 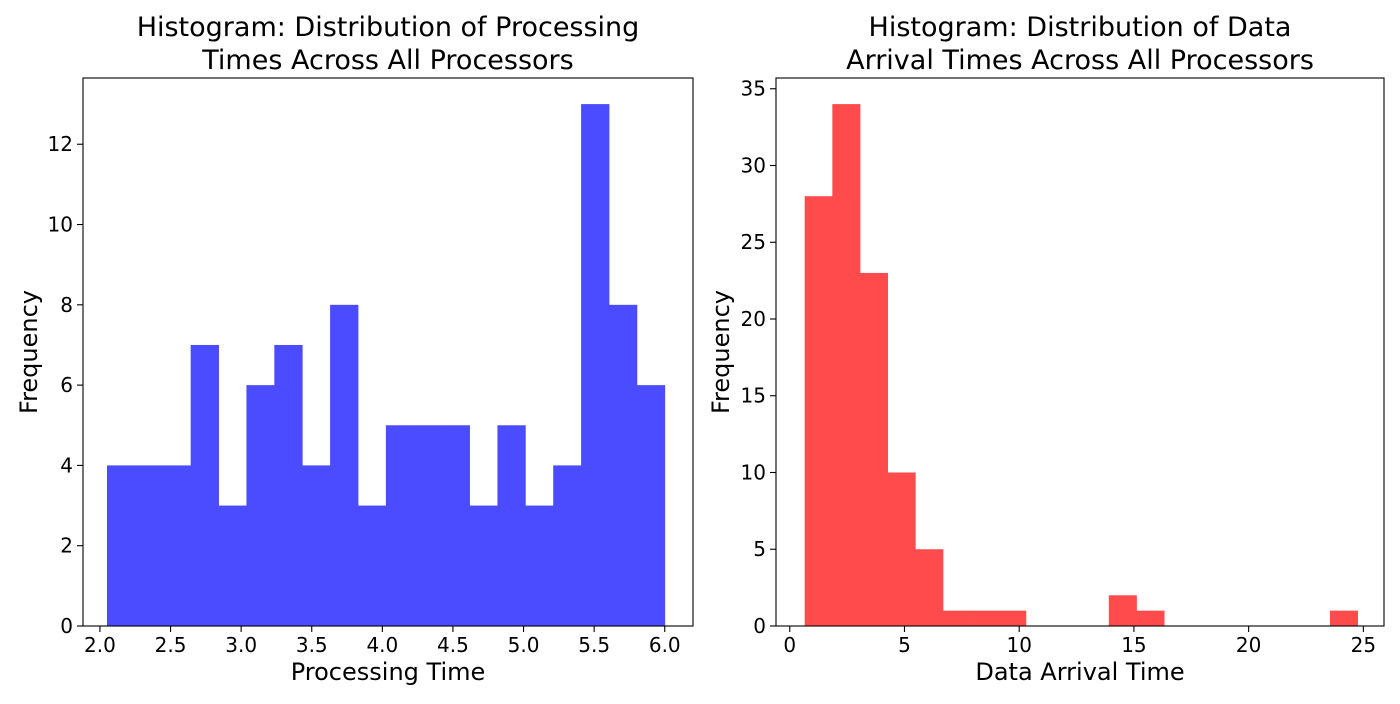 I want to click on x-tick-label: 0, so click(x=789, y=645).